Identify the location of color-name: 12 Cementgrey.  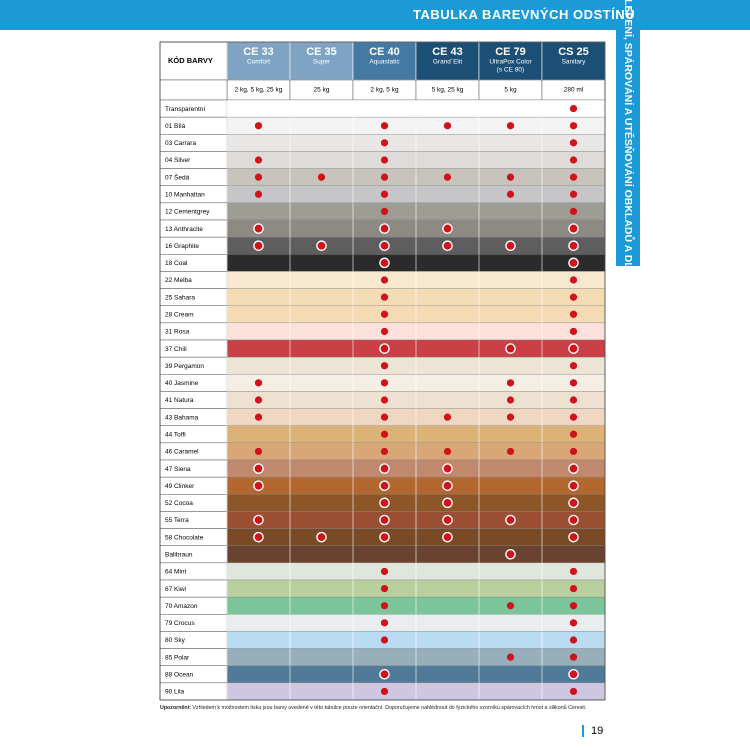
(187, 212).